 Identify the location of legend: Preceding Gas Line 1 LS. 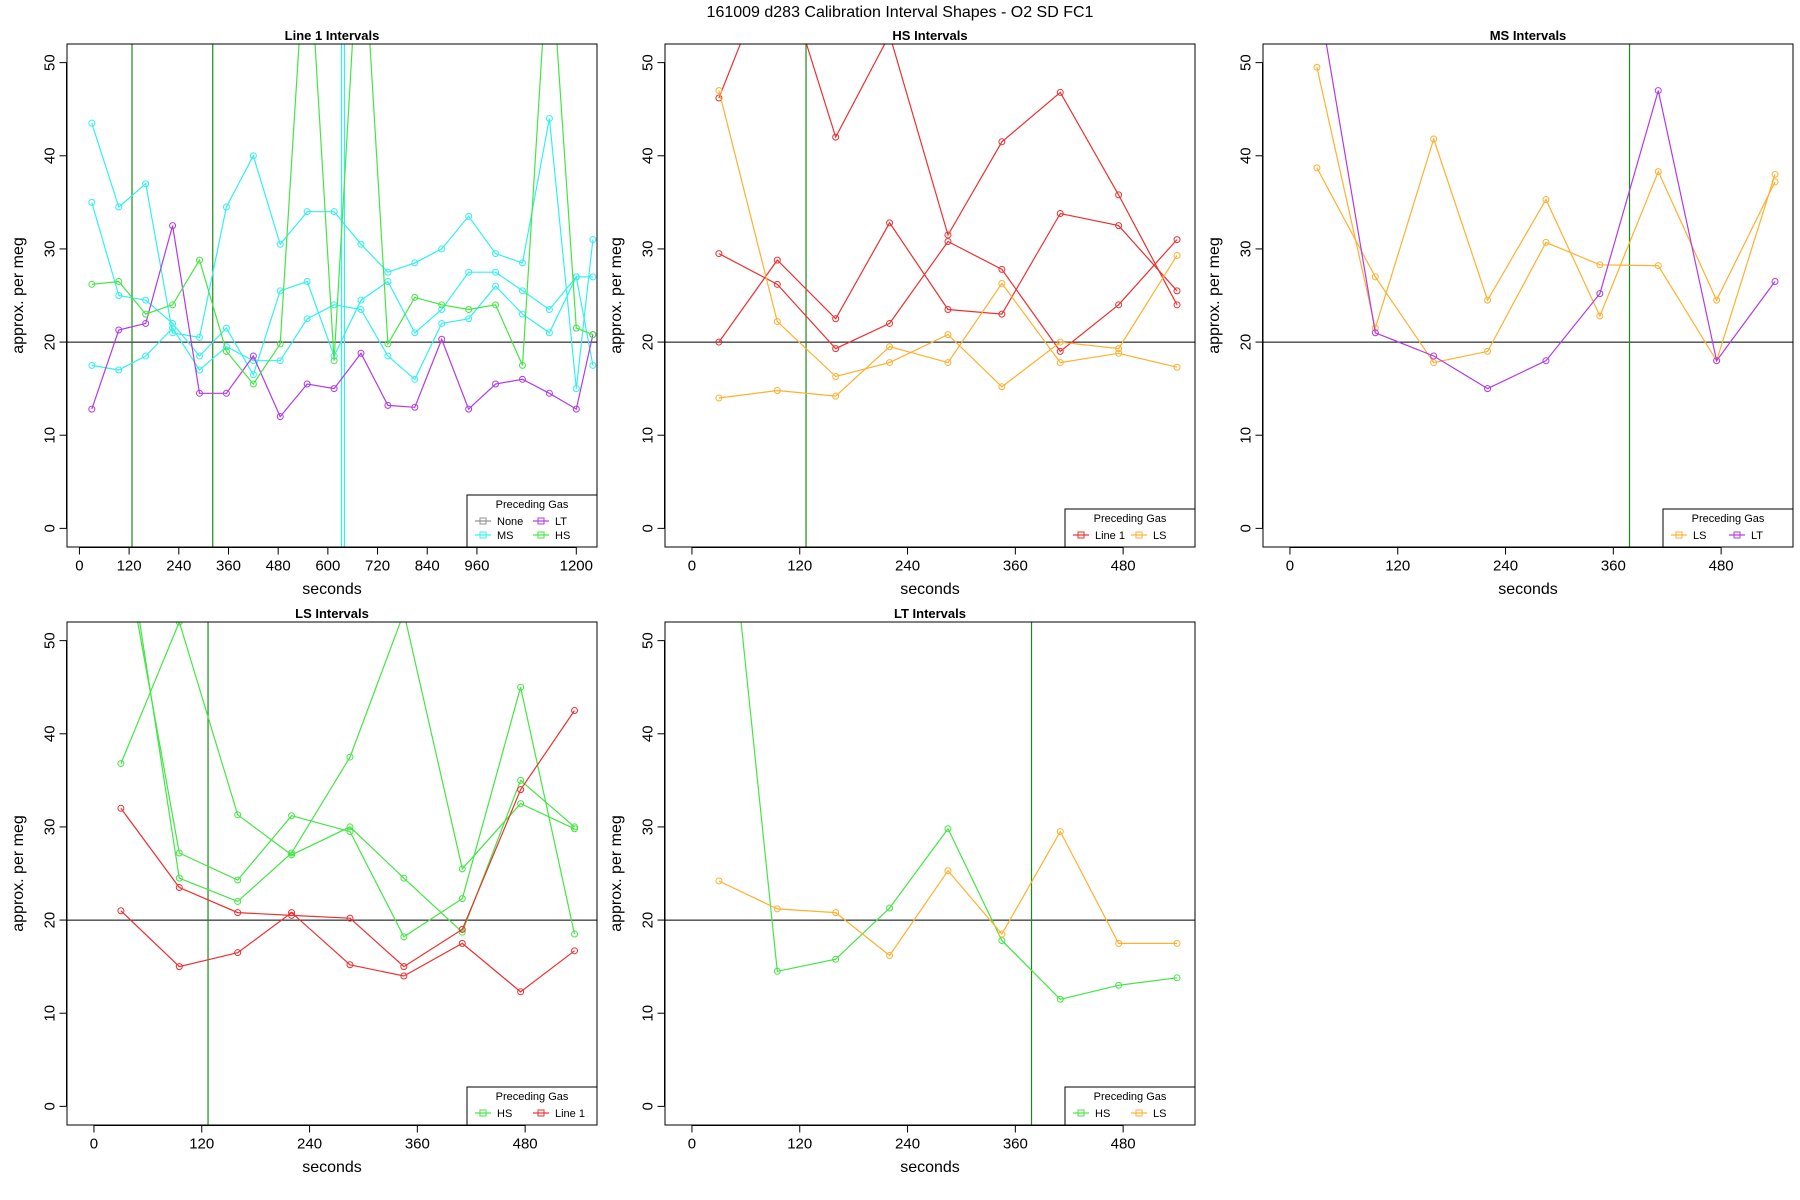
(1130, 528).